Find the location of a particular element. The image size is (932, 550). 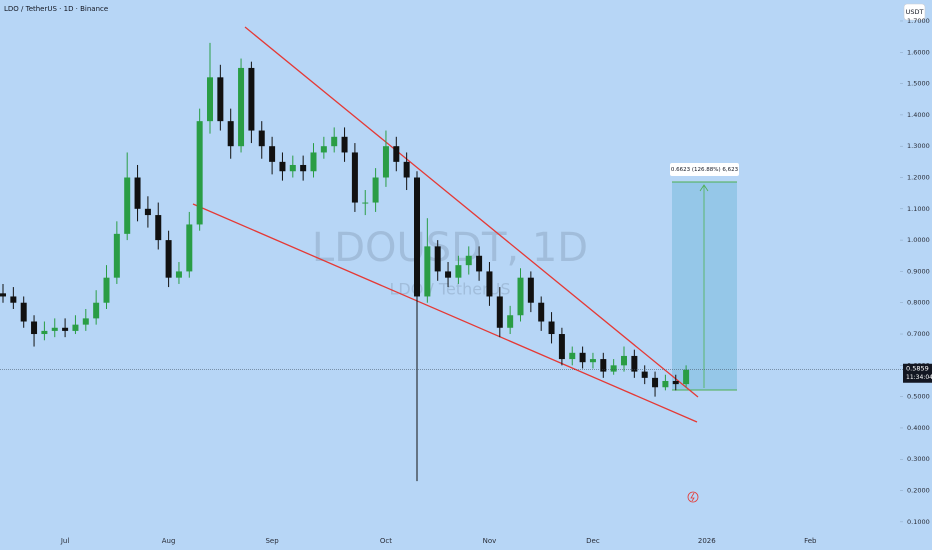

watermark-symbol: LDOUSDT, 1D is located at coordinates (450, 248).